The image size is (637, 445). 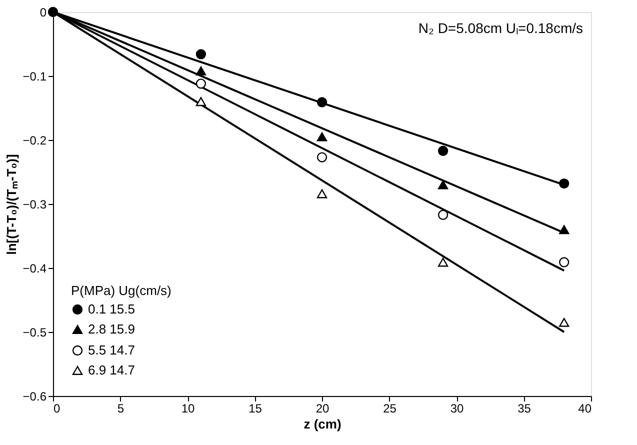 I want to click on y-tick-label: −0.2, so click(x=34, y=141).